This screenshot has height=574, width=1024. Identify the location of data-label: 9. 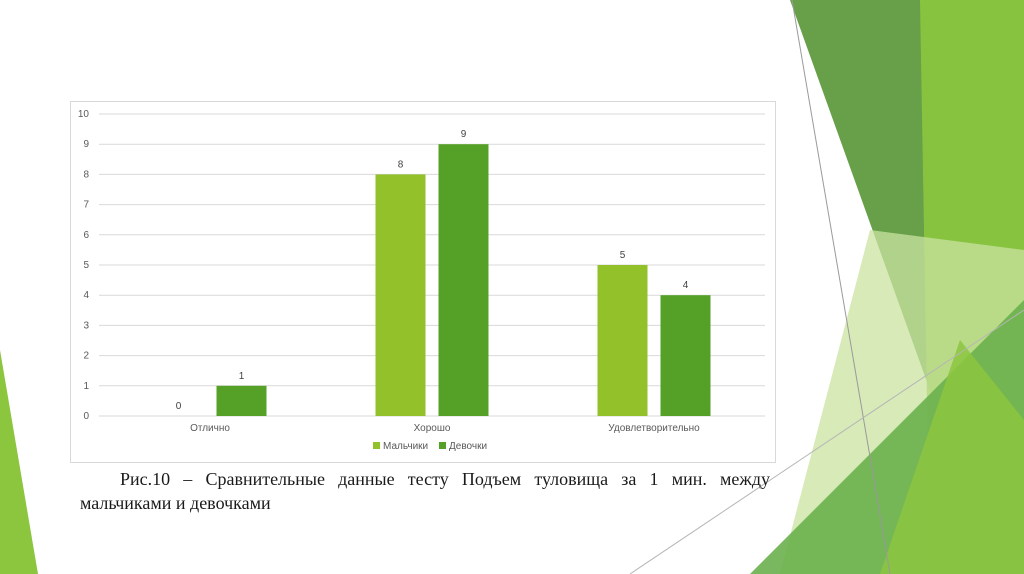
(464, 134).